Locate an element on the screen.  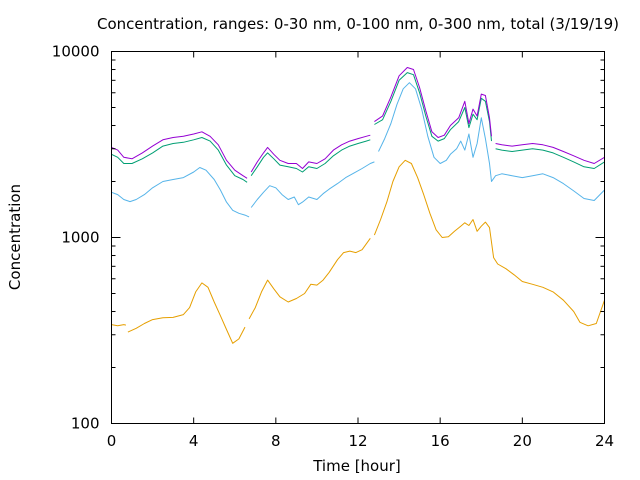
x-axis-label: Time [hour] is located at coordinates (356, 466).